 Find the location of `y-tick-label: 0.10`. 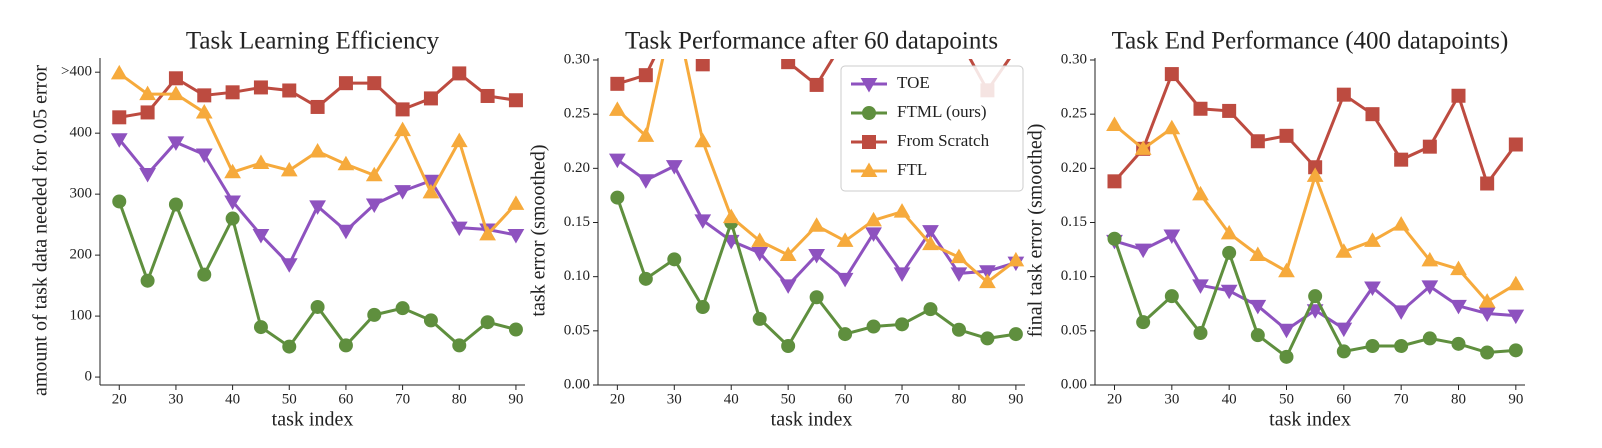

y-tick-label: 0.10 is located at coordinates (1074, 276).